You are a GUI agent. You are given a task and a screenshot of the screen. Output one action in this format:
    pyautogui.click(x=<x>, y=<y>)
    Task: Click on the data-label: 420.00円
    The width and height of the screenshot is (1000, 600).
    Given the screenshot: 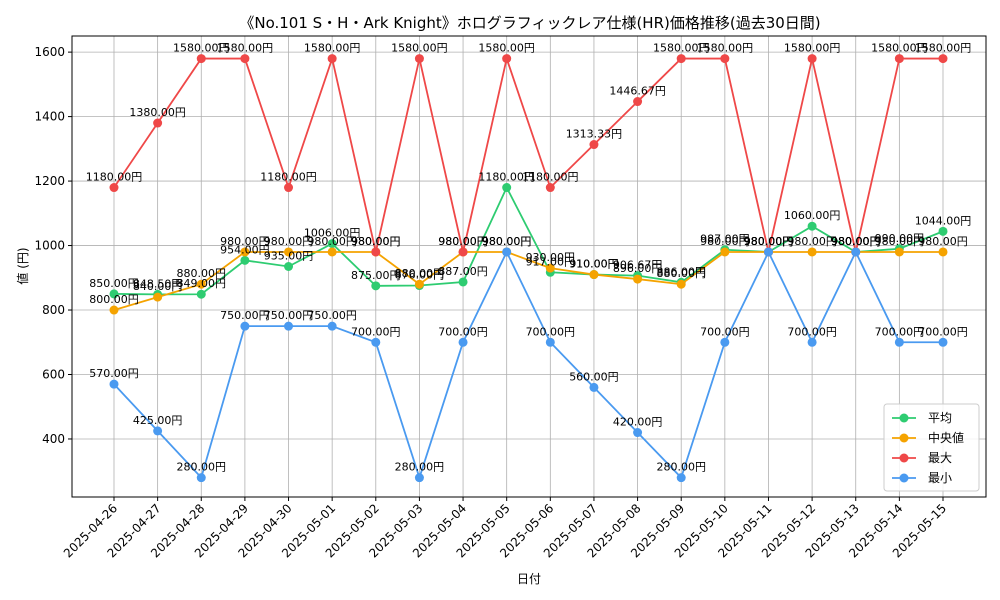 What is the action you would take?
    pyautogui.click(x=638, y=422)
    